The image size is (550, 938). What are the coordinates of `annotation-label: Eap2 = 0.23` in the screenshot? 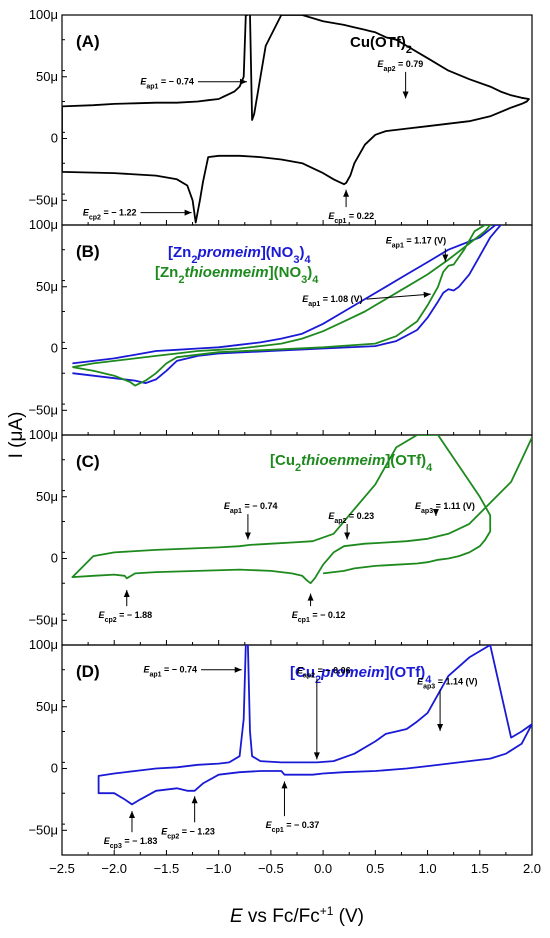 It's located at (351, 518).